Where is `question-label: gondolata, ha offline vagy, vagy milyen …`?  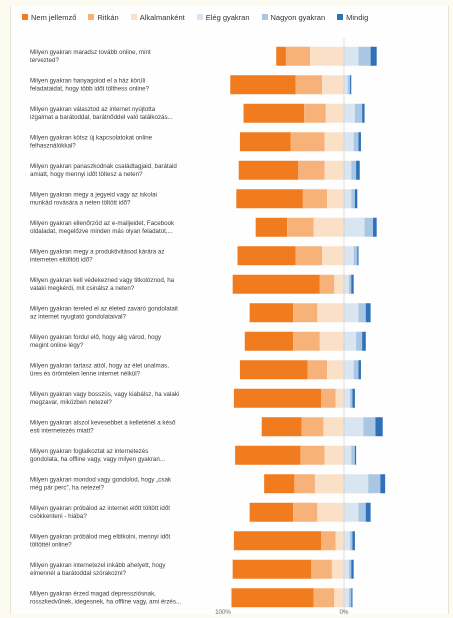
question-label: gondolata, ha offline vagy, vagy milyen … is located at coordinates (97, 459).